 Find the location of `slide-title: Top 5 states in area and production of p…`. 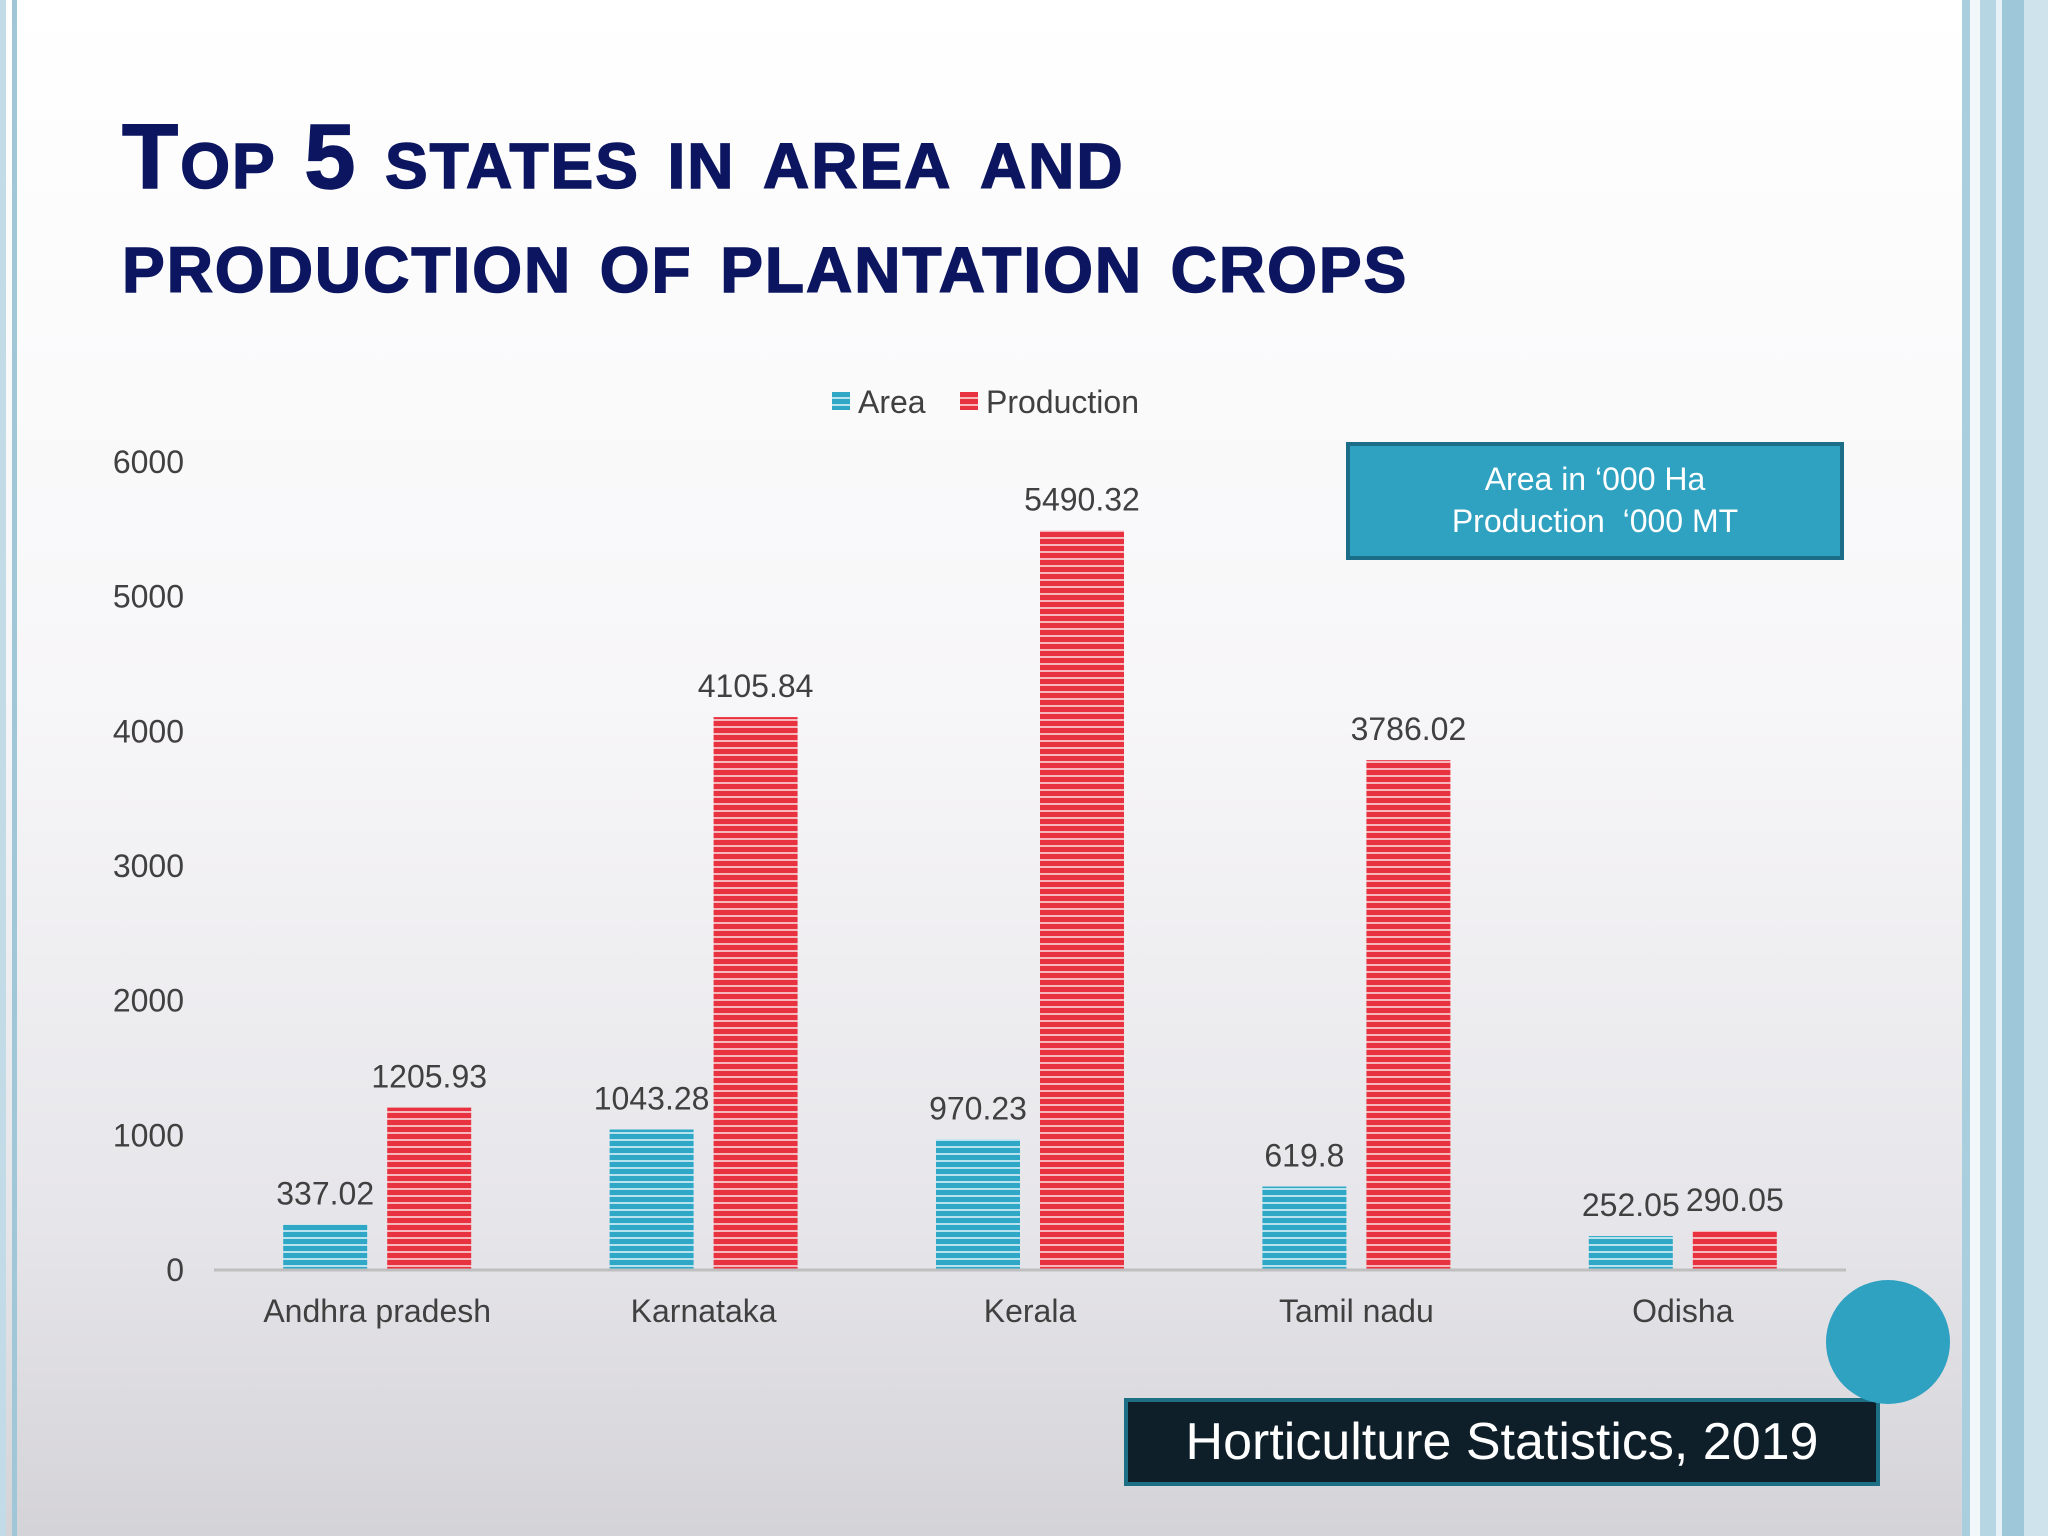

slide-title: Top 5 states in area and production of p… is located at coordinates (921, 209).